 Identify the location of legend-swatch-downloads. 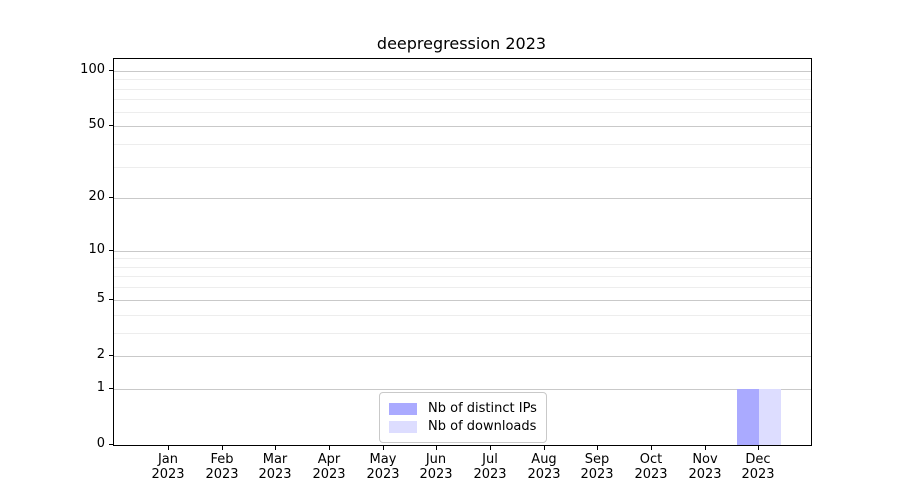
(403, 426).